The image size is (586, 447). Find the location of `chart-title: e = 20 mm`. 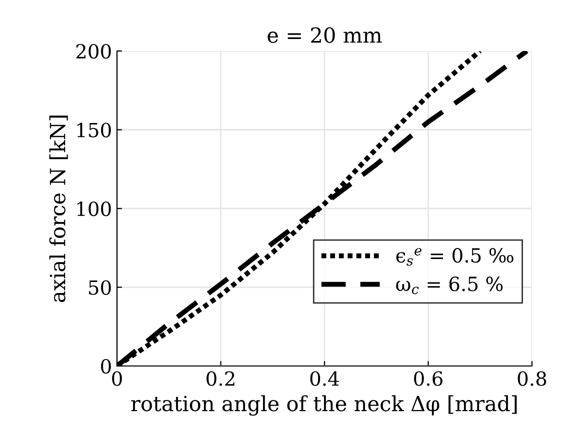

chart-title: e = 20 mm is located at coordinates (325, 35).